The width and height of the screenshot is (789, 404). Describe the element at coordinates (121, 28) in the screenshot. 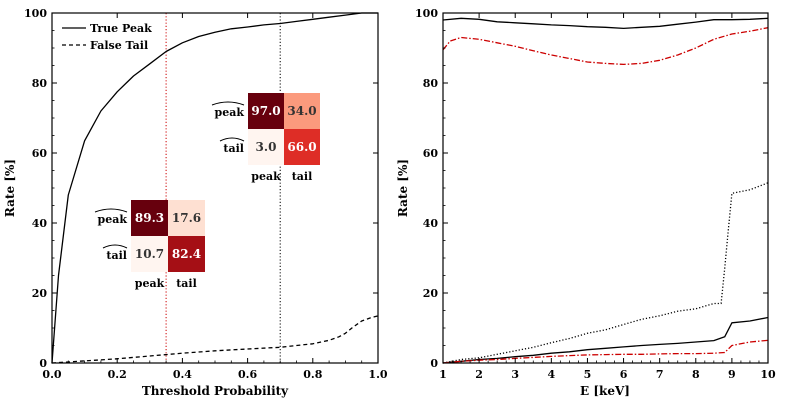

I see `legend-label-true-peak: True Peak` at that location.